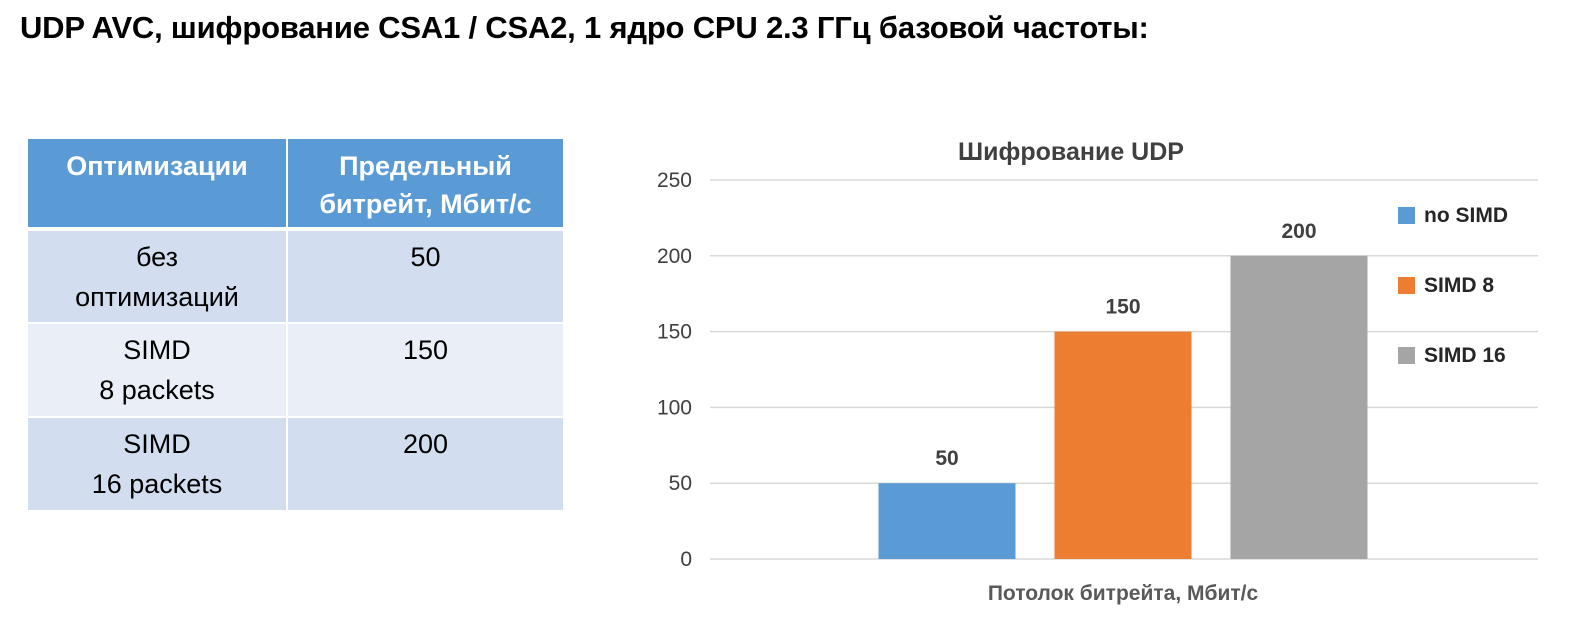 Image resolution: width=1582 pixels, height=636 pixels. What do you see at coordinates (674, 180) in the screenshot?
I see `y-tick-label: 250` at bounding box center [674, 180].